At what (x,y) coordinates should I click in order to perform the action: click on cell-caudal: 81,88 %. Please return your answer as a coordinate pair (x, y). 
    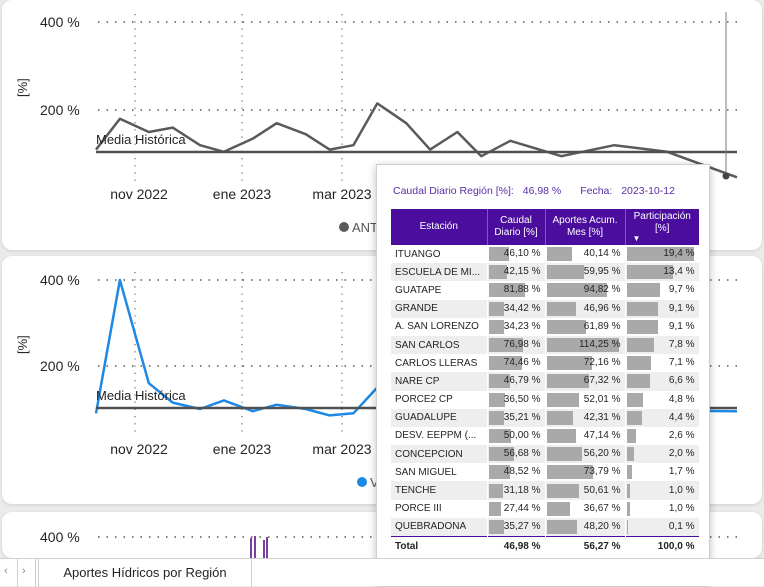
    Looking at the image, I should click on (516, 290).